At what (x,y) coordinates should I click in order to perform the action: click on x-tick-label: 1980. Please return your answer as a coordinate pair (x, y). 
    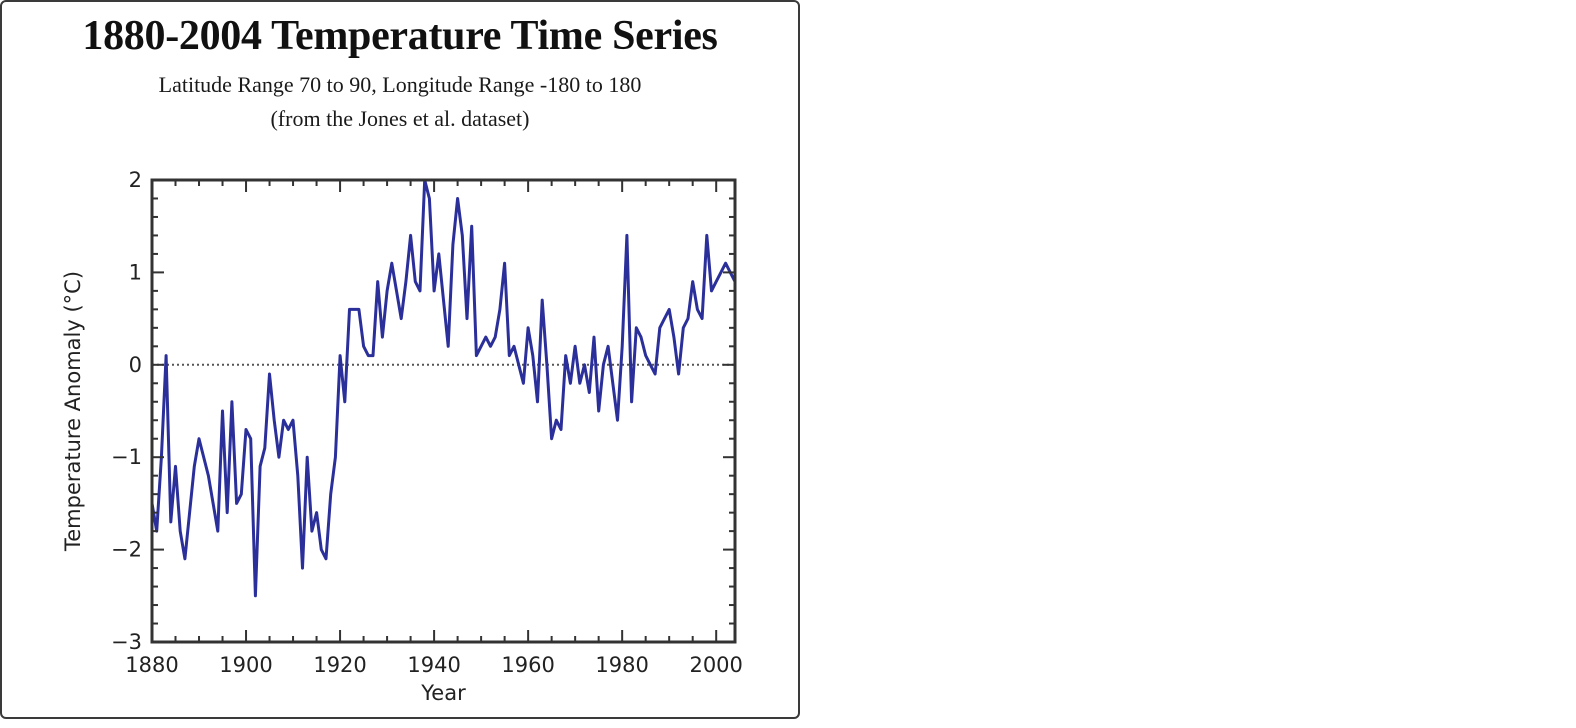
    Looking at the image, I should click on (621, 665).